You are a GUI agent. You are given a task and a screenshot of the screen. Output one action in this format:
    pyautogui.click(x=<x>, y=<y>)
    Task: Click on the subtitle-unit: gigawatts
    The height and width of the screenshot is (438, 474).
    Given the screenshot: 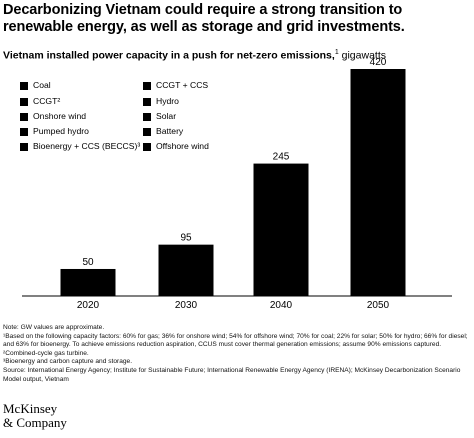 What is the action you would take?
    pyautogui.click(x=362, y=55)
    